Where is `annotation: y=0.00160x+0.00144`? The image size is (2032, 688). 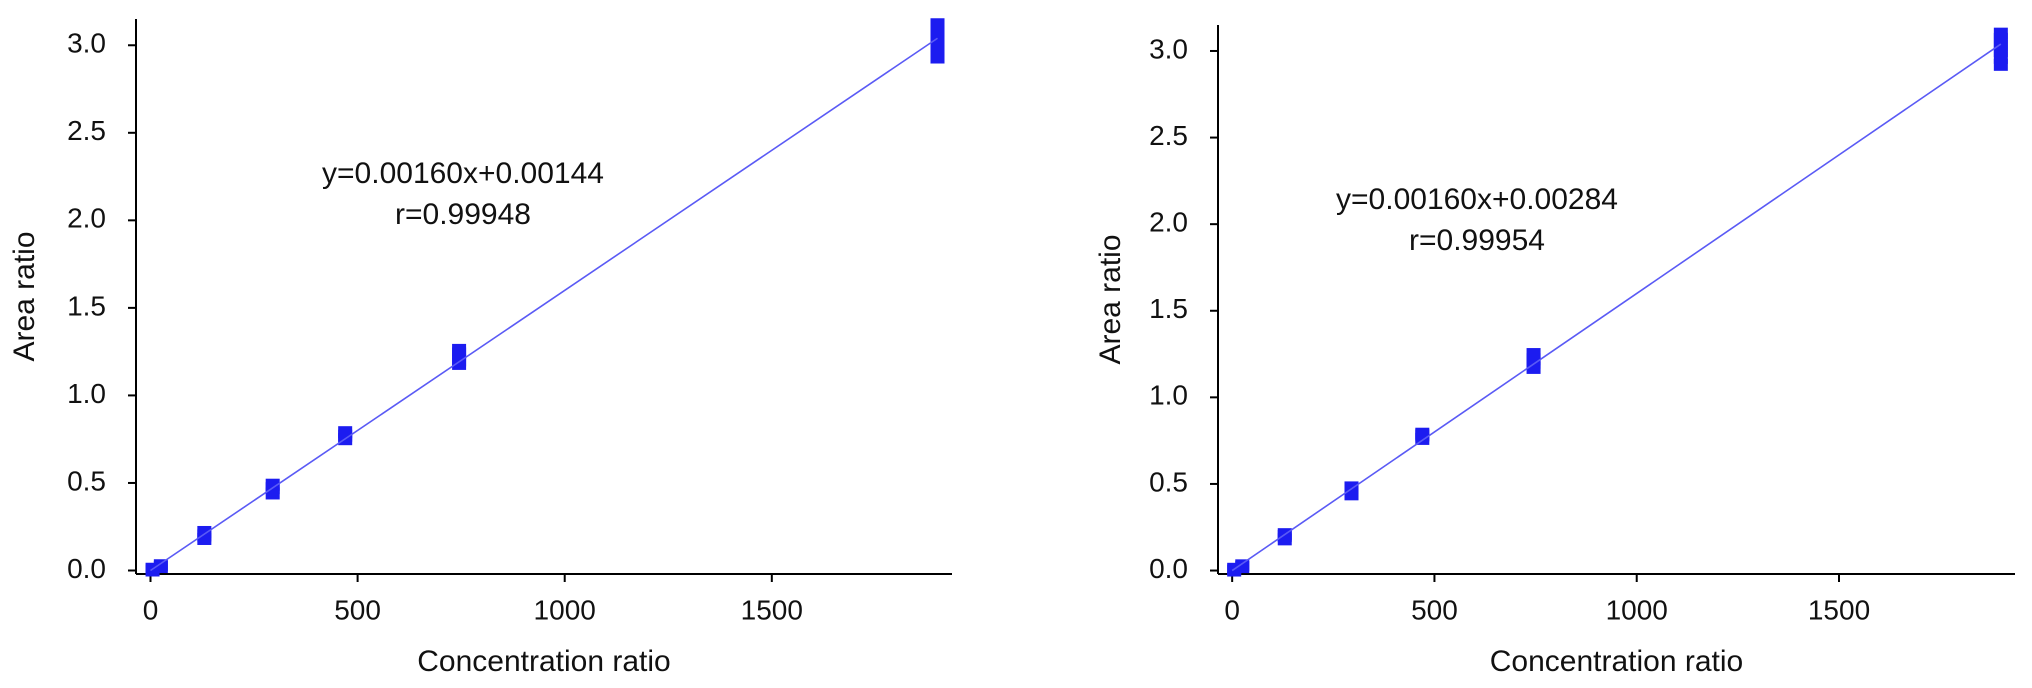
annotation: y=0.00160x+0.00144 is located at coordinates (463, 173).